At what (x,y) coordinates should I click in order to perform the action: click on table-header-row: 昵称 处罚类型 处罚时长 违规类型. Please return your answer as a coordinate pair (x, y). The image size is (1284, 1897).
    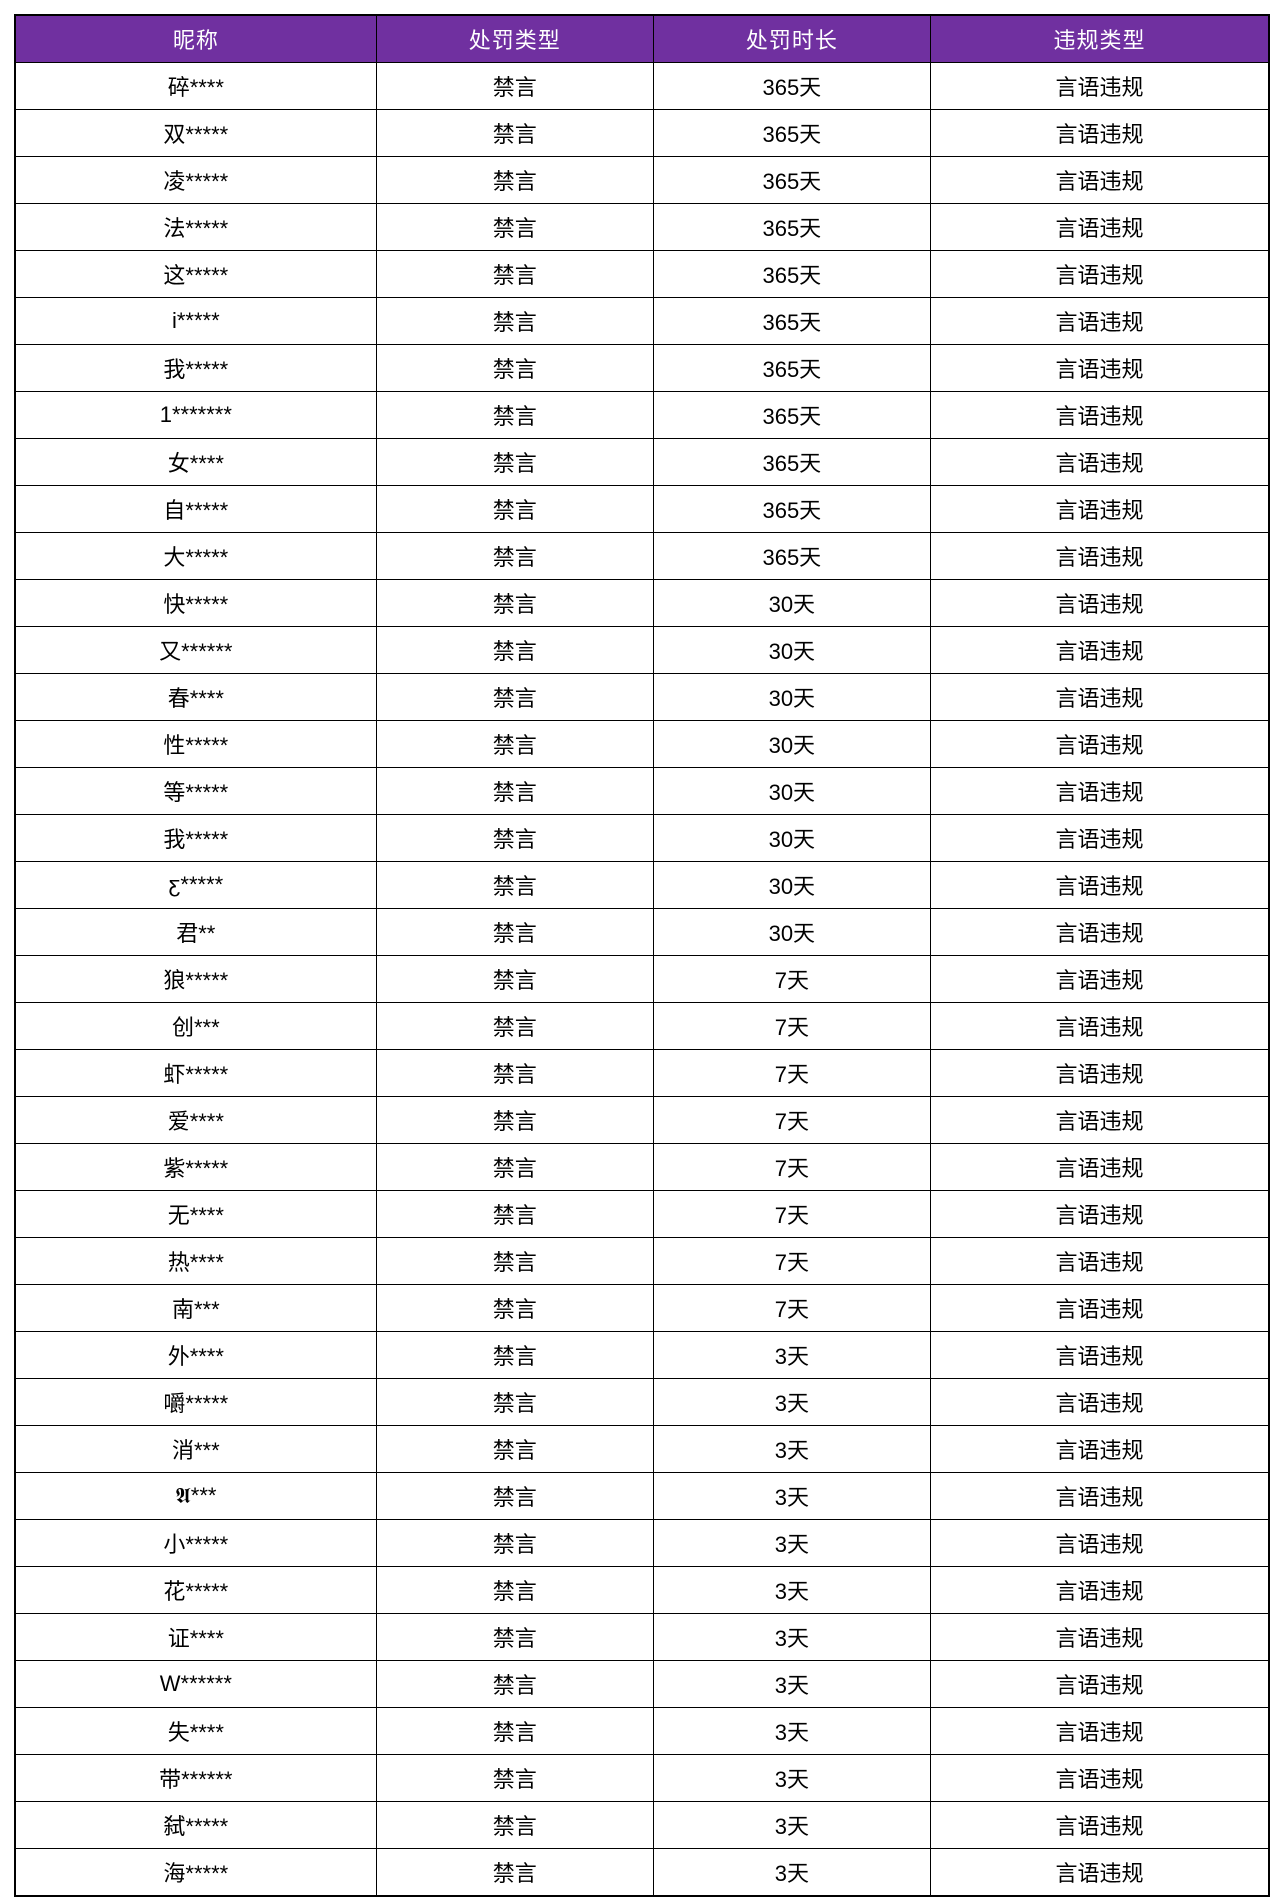
    Looking at the image, I should click on (642, 38).